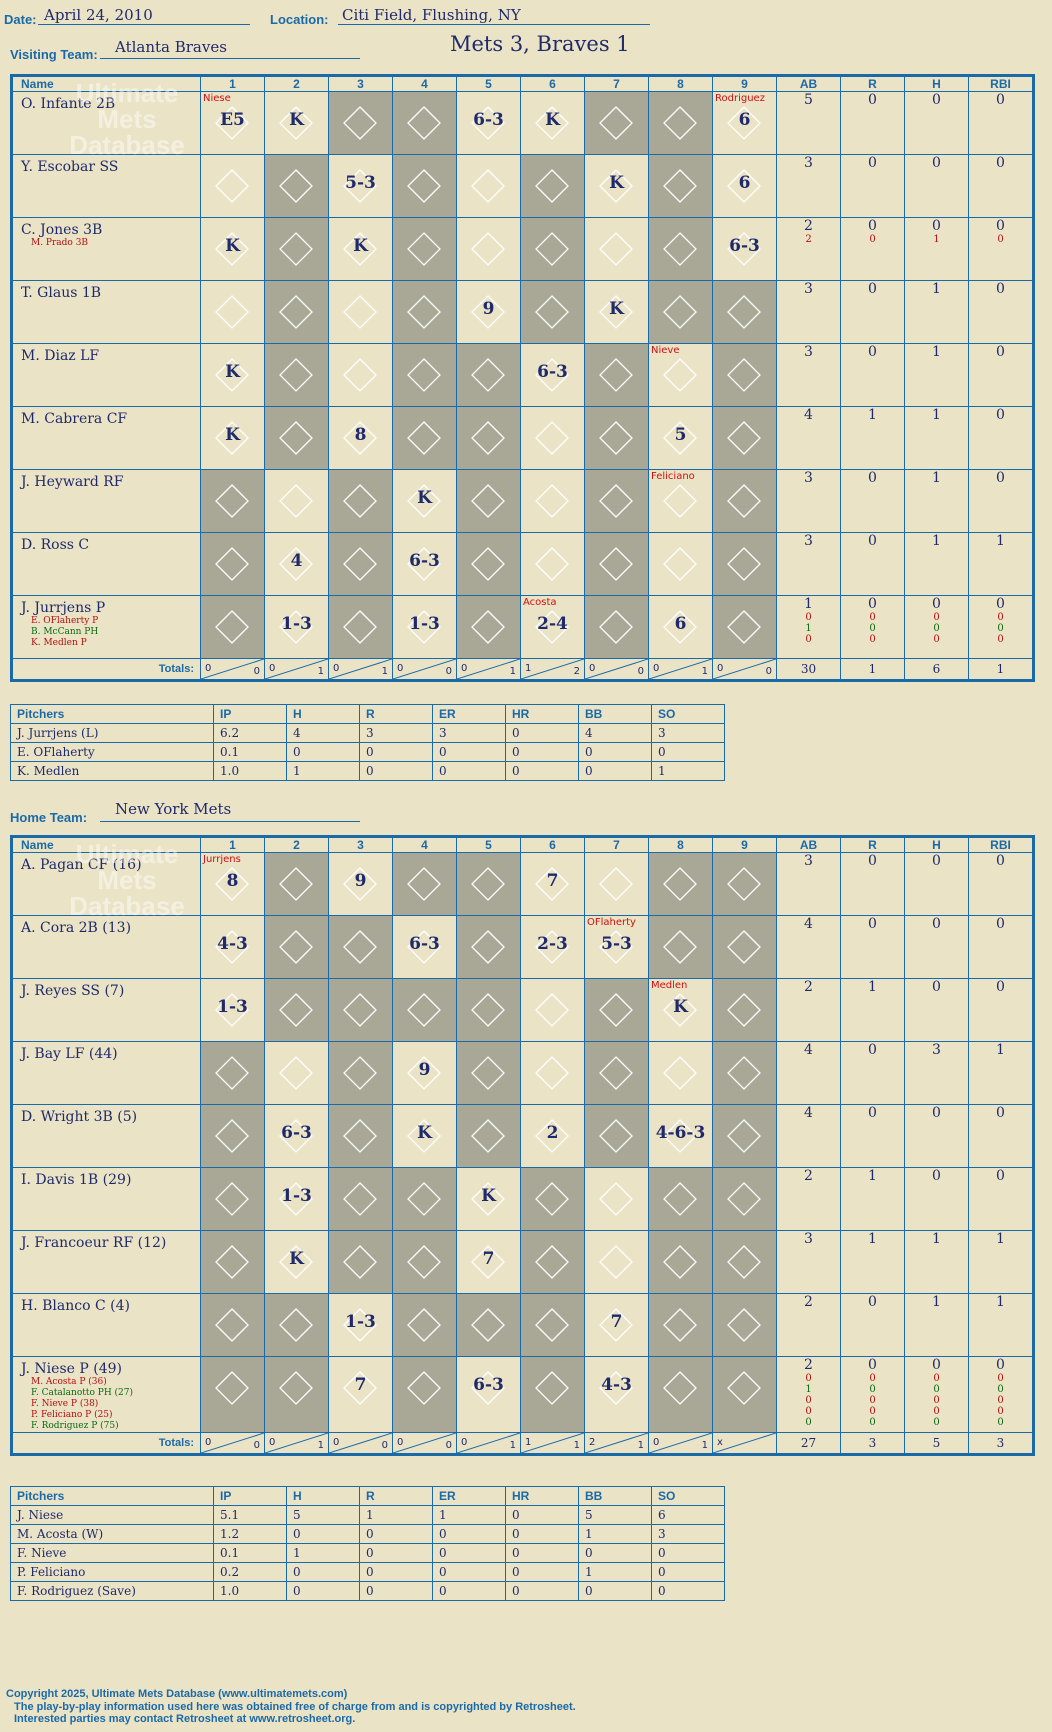 This screenshot has width=1052, height=1732. Describe the element at coordinates (552, 947) in the screenshot. I see `inning-cell-6: 2-3` at that location.